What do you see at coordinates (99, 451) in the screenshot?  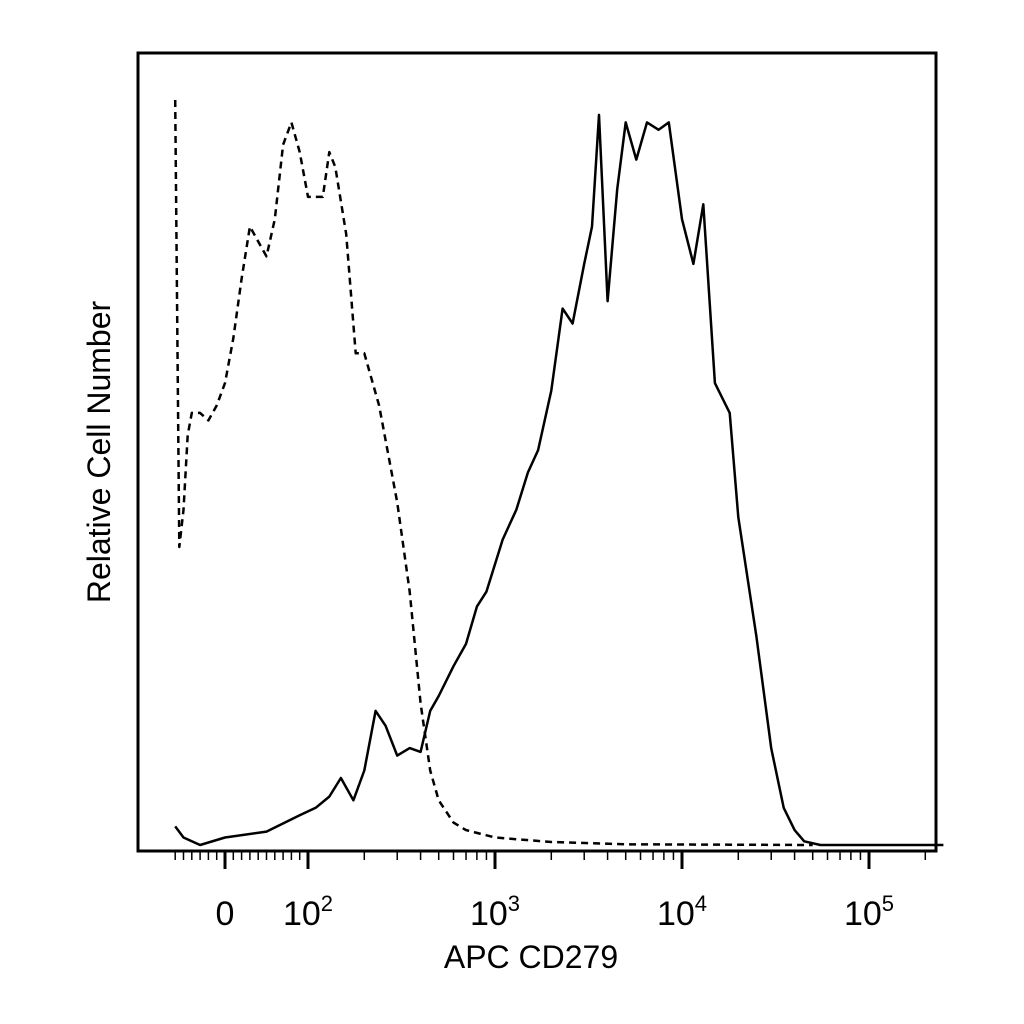 I see `y-axis-label: Relative Cell Number` at bounding box center [99, 451].